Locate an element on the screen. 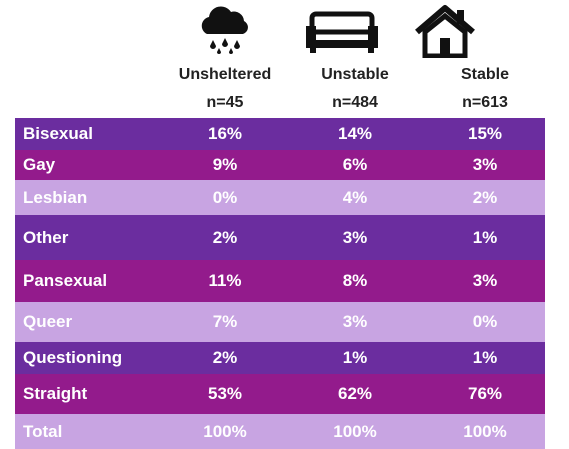 Image resolution: width=569 pixels, height=449 pixels. row-label: Other is located at coordinates (46, 237).